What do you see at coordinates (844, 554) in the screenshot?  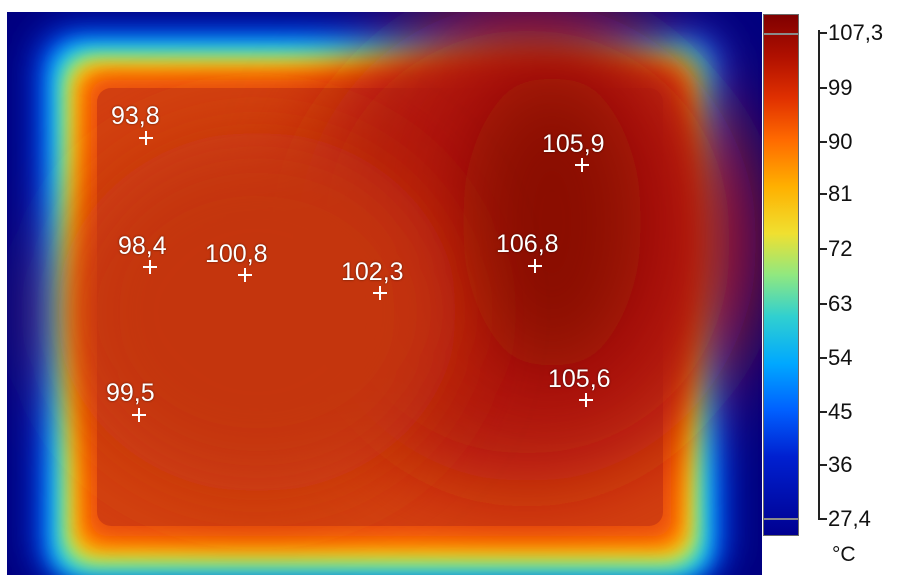 I see `unit-label: °C` at bounding box center [844, 554].